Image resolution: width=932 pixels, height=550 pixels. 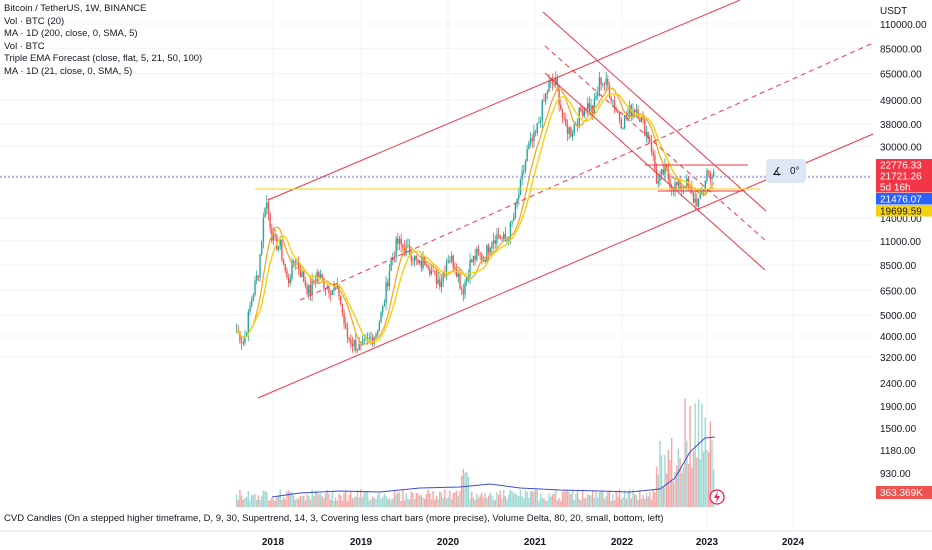 I want to click on legend-line: Vol · BTC, so click(x=24, y=46).